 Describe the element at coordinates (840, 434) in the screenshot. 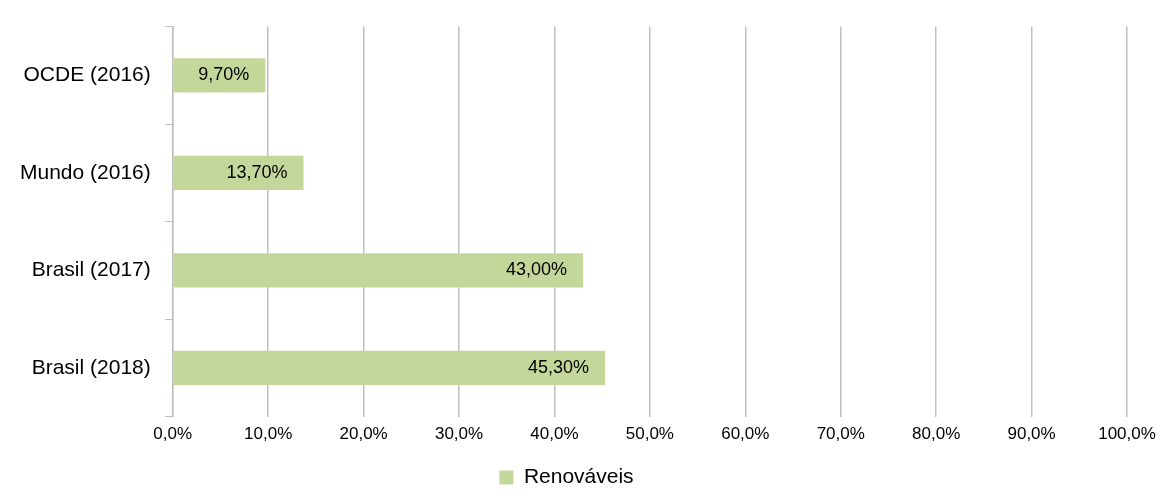

I see `x-tick-label: 70,0%` at that location.